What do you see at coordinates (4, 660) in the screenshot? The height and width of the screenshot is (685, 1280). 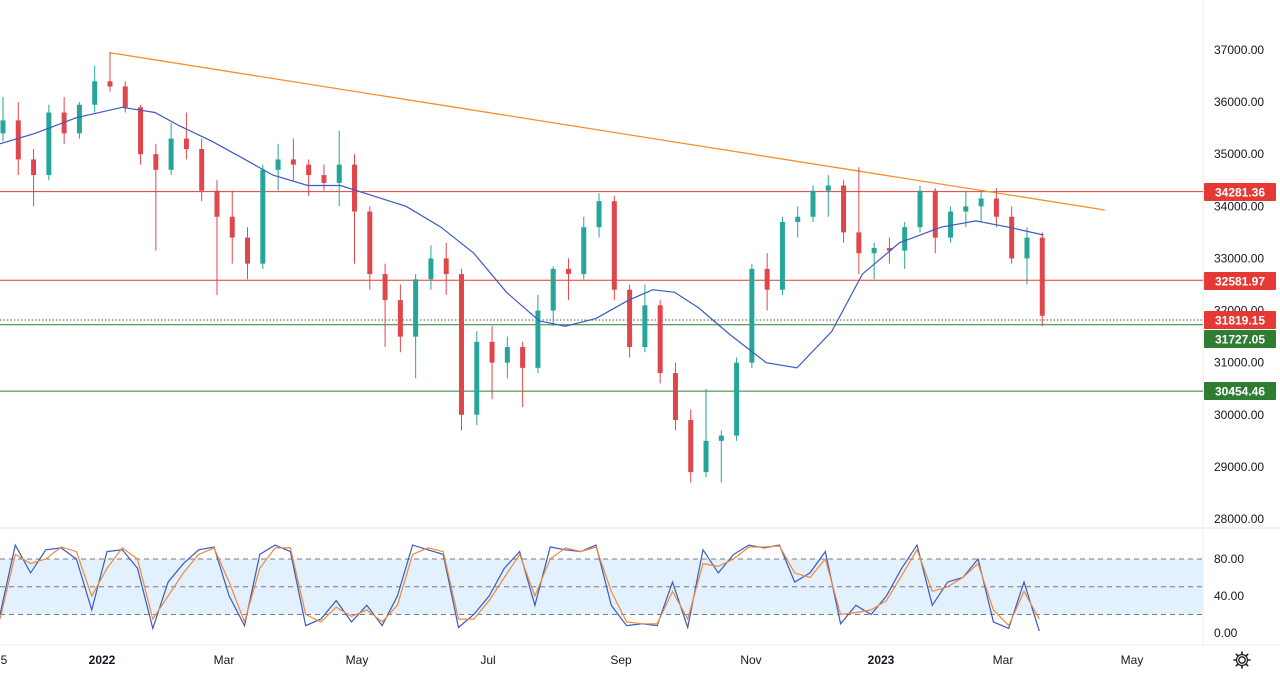 I see `time-tick-label: 5` at bounding box center [4, 660].